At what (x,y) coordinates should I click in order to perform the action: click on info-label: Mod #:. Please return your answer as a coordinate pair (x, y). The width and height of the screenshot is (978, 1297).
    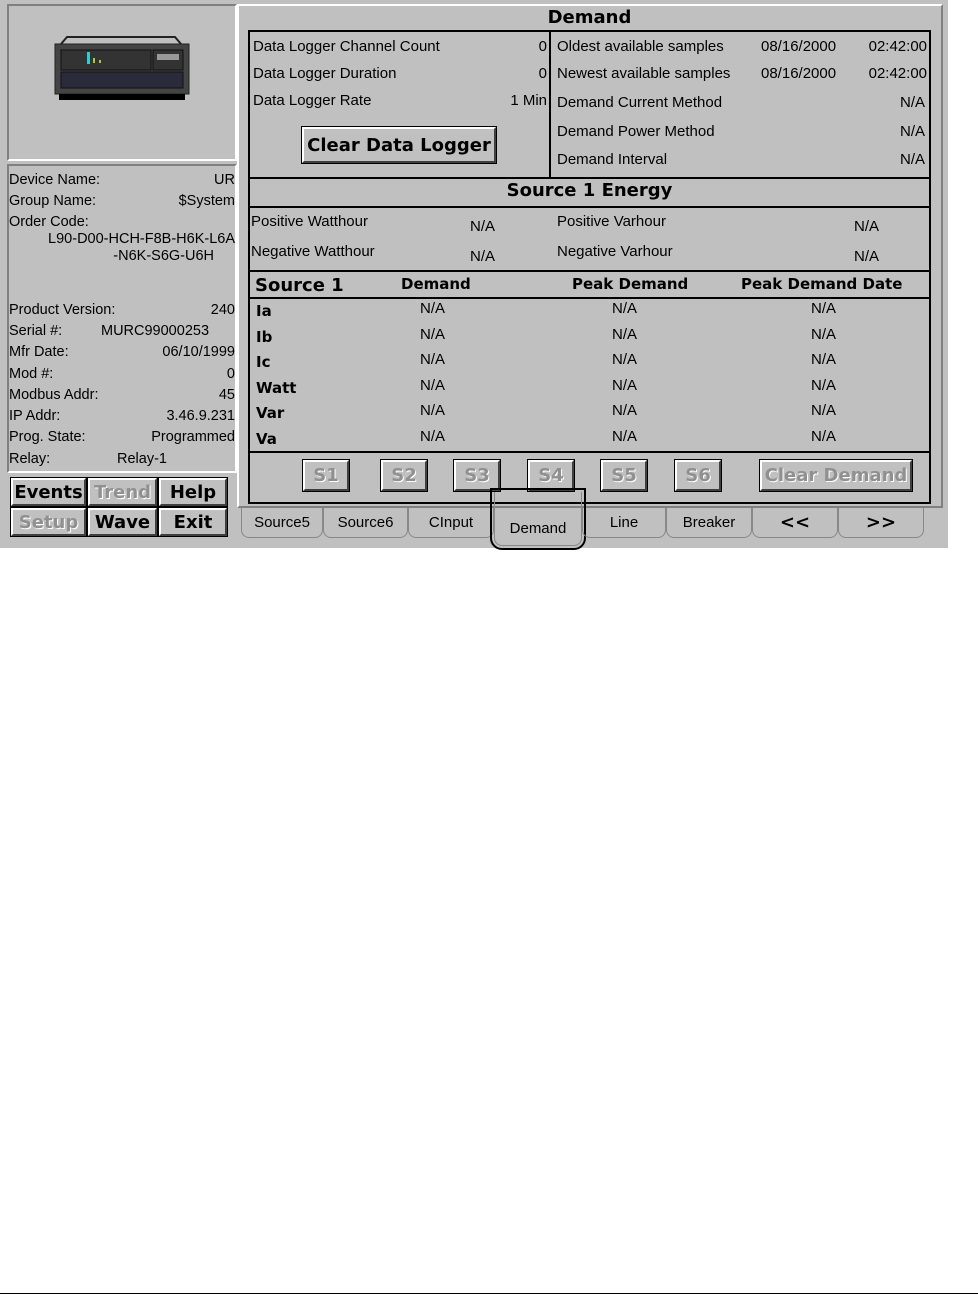
    Looking at the image, I should click on (31, 374).